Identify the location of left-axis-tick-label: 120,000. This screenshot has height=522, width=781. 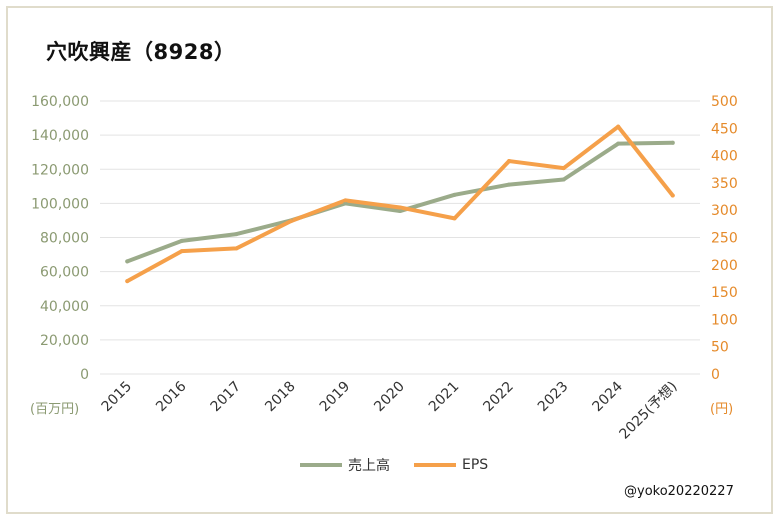
(60, 170).